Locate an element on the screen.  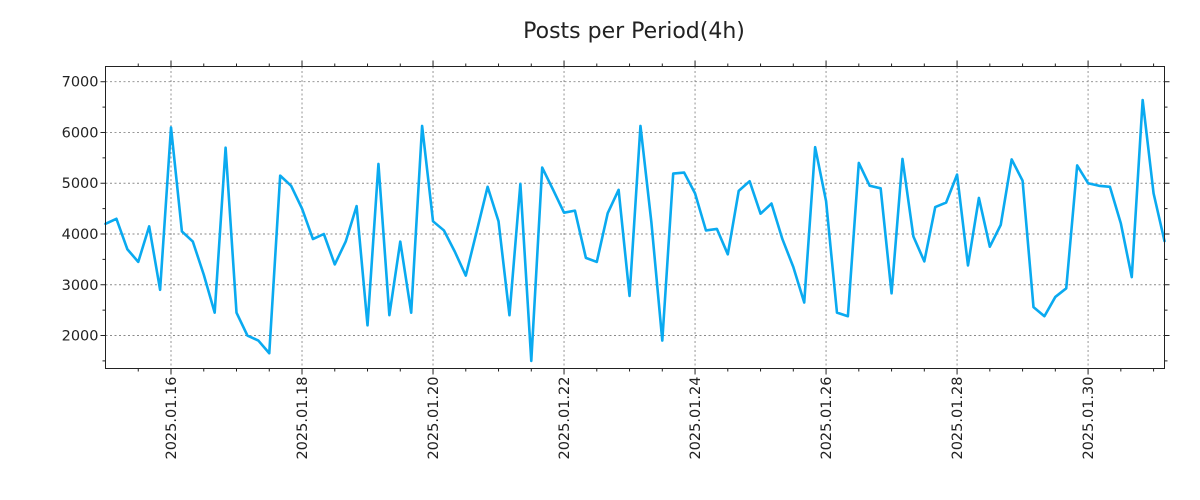
y-tick-label: 5000 is located at coordinates (80, 184).